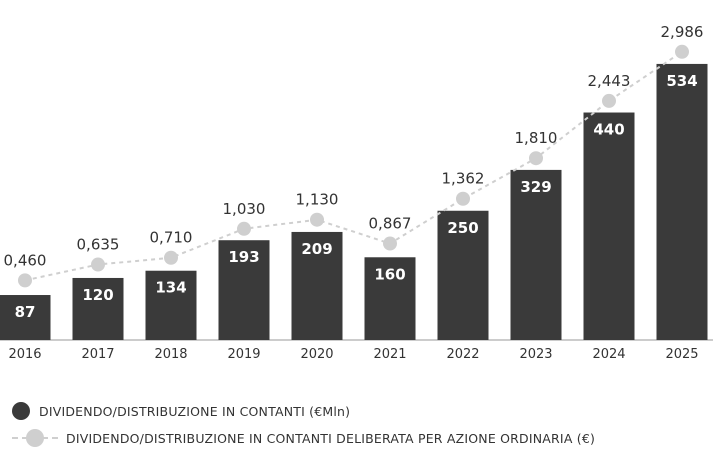 Image resolution: width=713 pixels, height=463 pixels. Describe the element at coordinates (463, 179) in the screenshot. I see `dps-label-2022: 1,362` at that location.